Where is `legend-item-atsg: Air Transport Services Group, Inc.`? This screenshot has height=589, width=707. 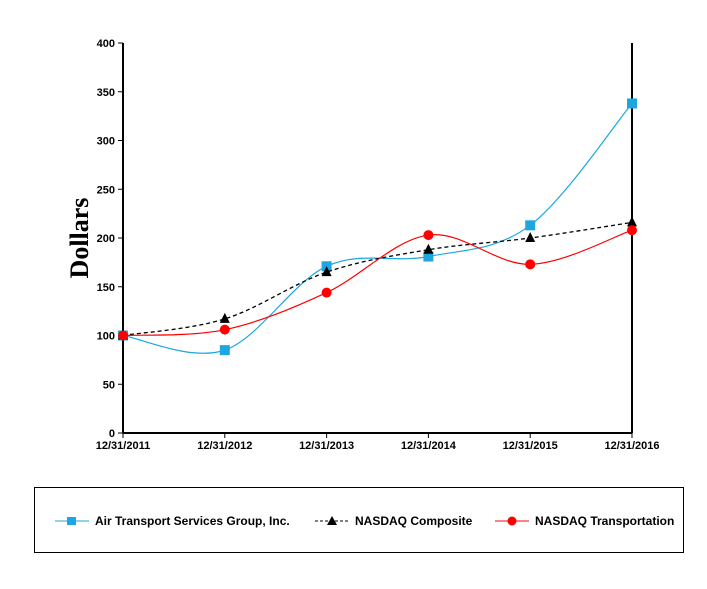 legend-item-atsg: Air Transport Services Group, Inc. is located at coordinates (172, 521).